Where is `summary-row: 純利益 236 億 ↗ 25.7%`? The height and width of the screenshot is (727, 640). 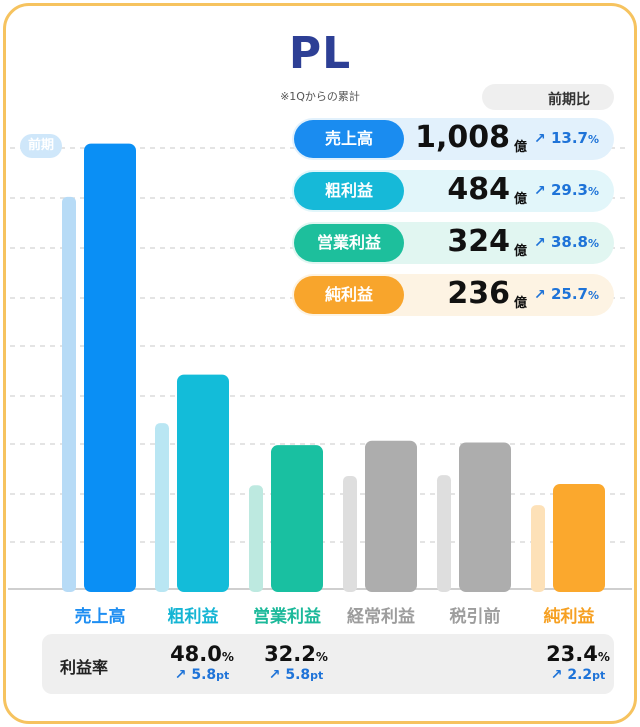
summary-row: 純利益 236 億 ↗ 25.7% is located at coordinates (453, 295).